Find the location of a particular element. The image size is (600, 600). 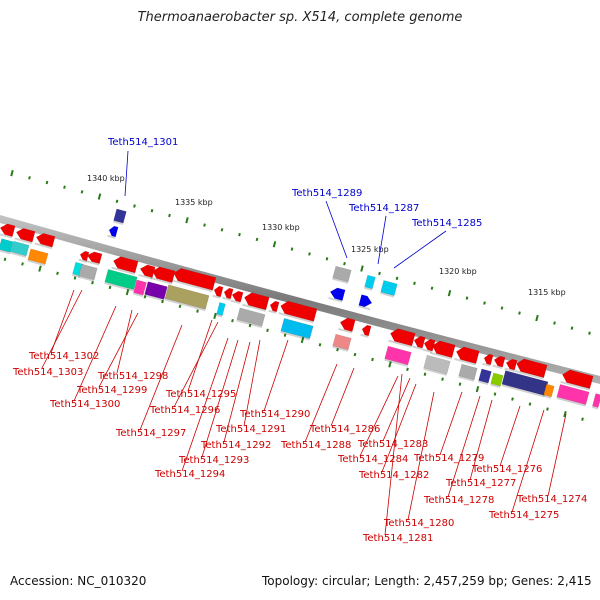

gene-label-top: Teth514_1285 is located at coordinates (446, 223).